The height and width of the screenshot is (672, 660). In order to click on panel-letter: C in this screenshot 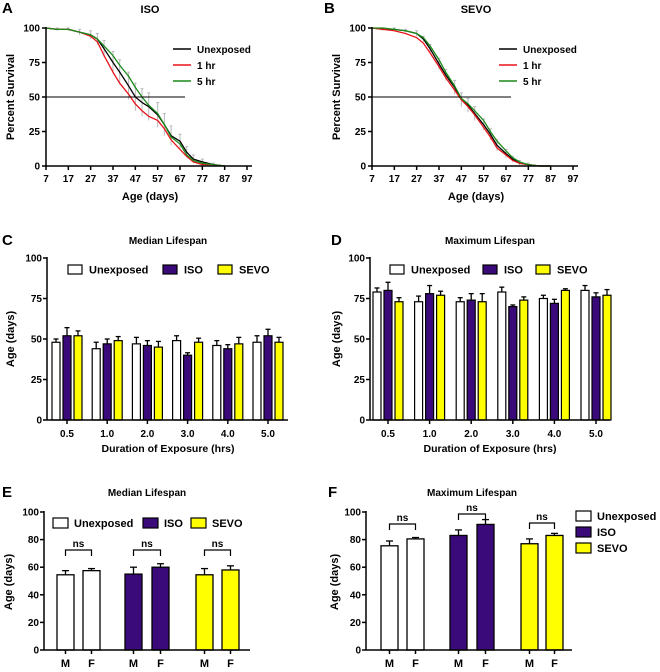, I will do `click(7, 240)`.